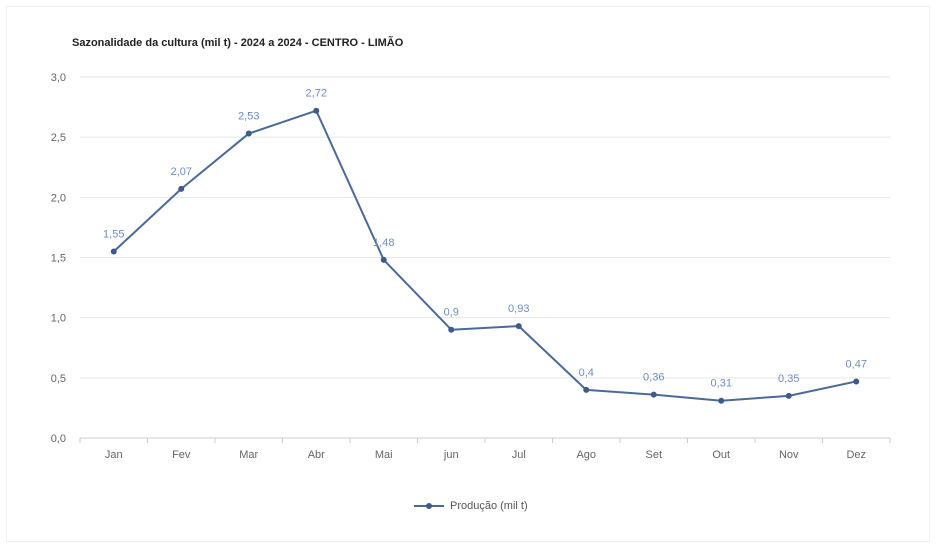 Image resolution: width=936 pixels, height=548 pixels. What do you see at coordinates (58, 78) in the screenshot?
I see `y-tick-label: 3,0` at bounding box center [58, 78].